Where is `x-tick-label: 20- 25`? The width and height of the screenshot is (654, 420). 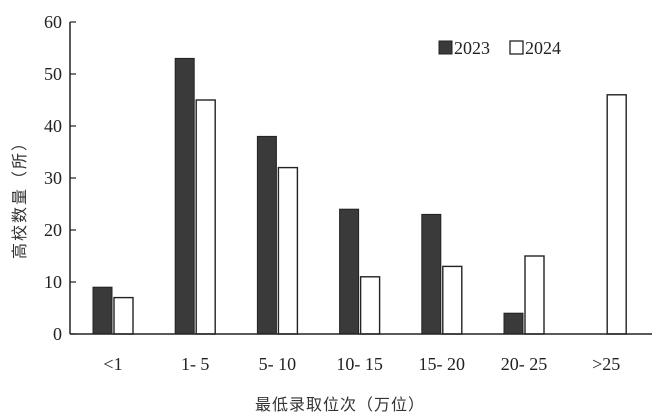
x-tick-label: 20- 25 is located at coordinates (524, 364).